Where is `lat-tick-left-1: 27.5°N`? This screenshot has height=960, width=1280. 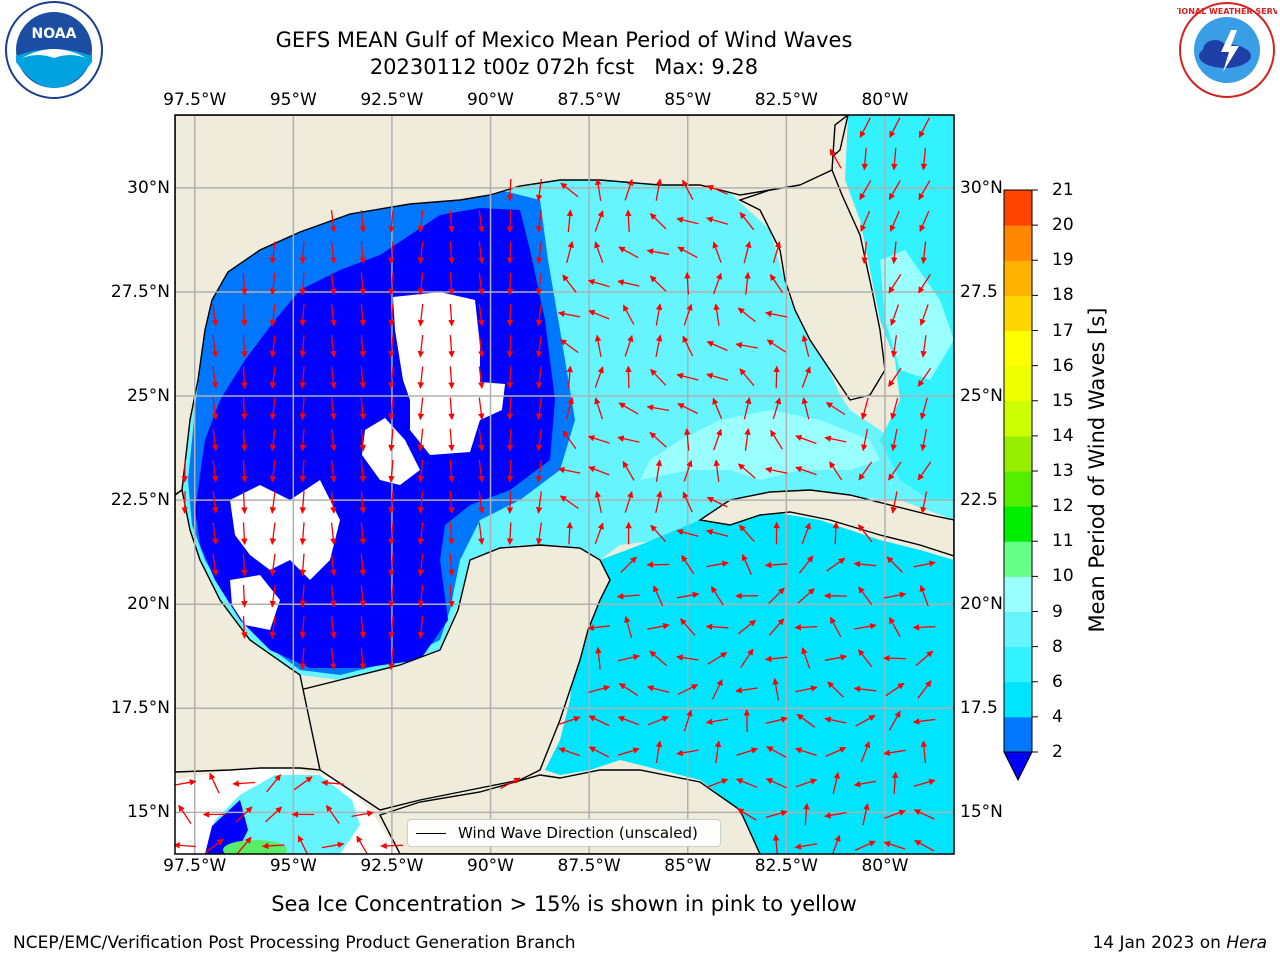
lat-tick-left-1: 27.5°N is located at coordinates (140, 291).